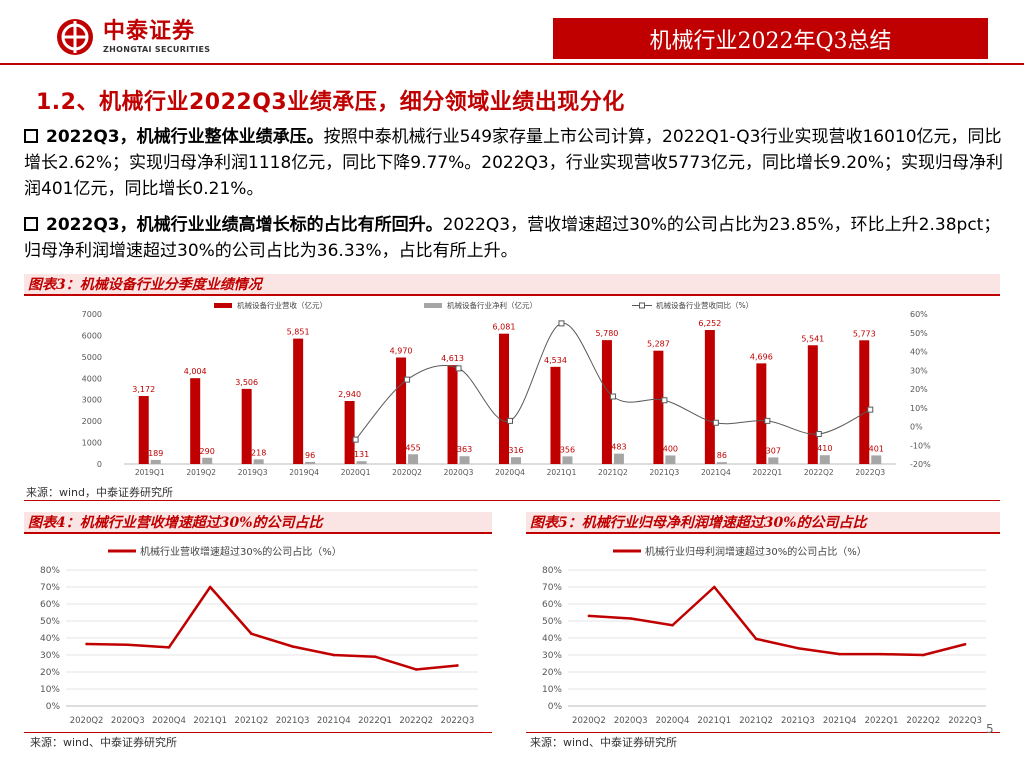 This screenshot has width=1024, height=768. What do you see at coordinates (552, 690) in the screenshot?
I see `y-tick-label: 10%` at bounding box center [552, 690].